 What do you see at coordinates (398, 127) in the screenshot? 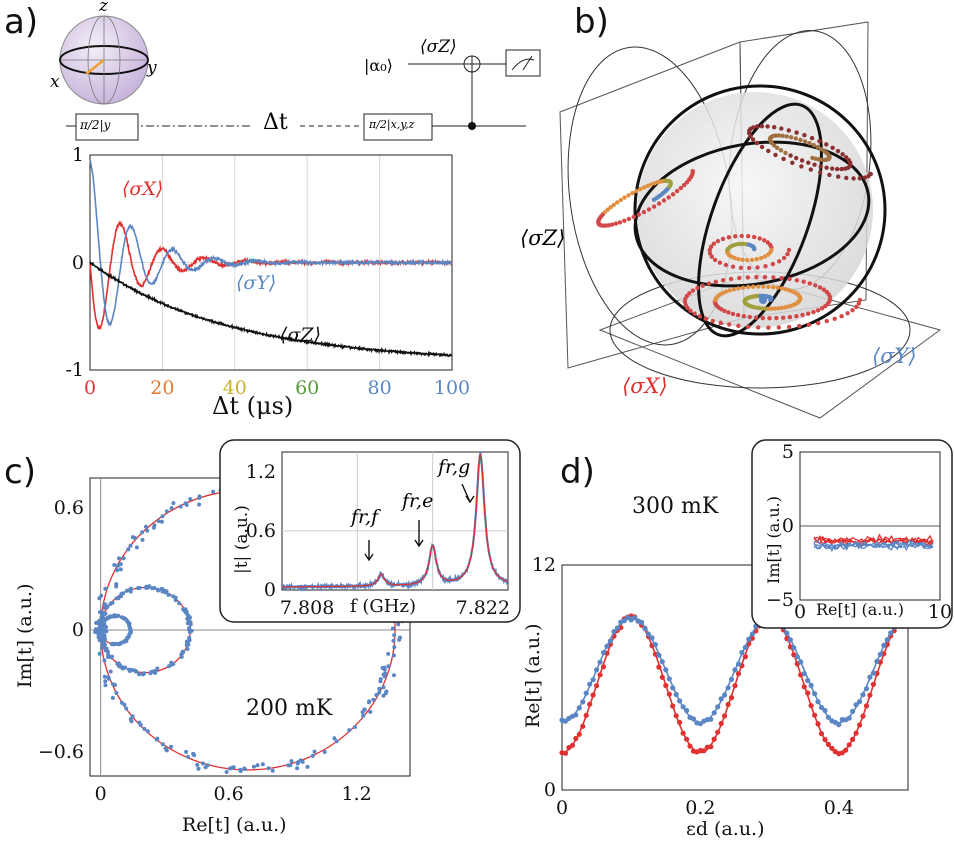
I see `gate-pi2-xyz` at bounding box center [398, 127].